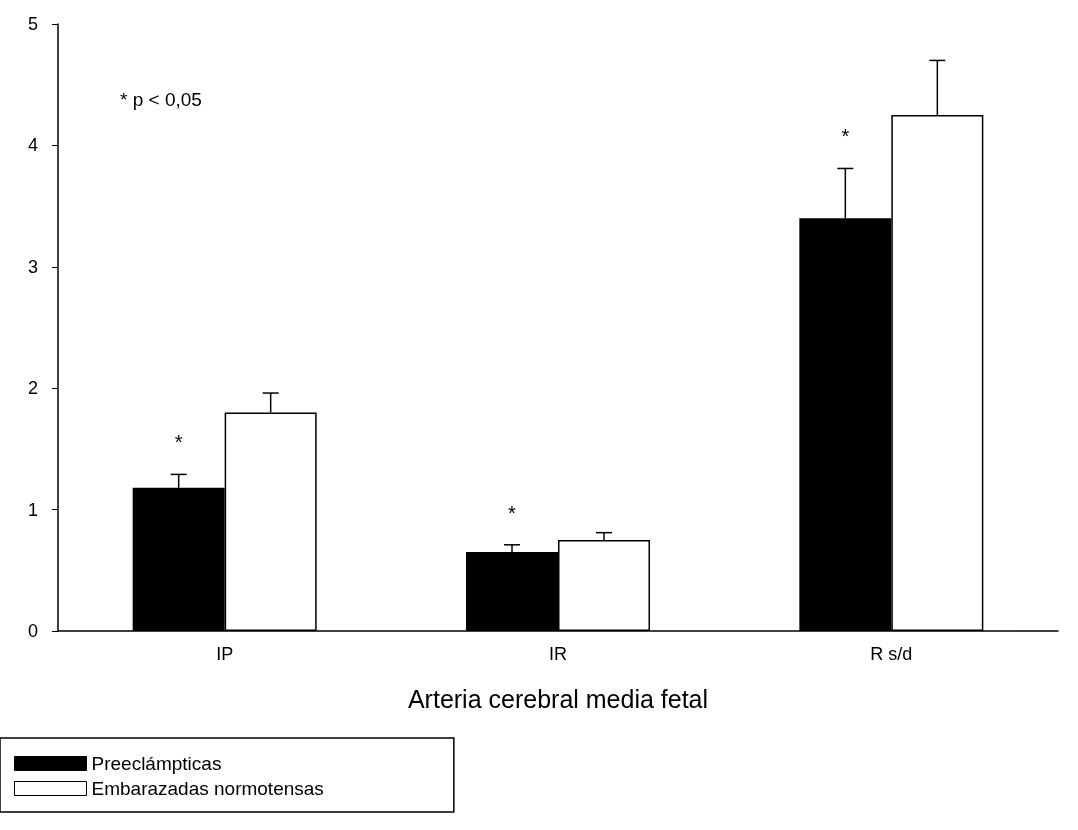 This screenshot has width=1078, height=830. What do you see at coordinates (207, 788) in the screenshot?
I see `legend-label: Embarazadas normotensas` at bounding box center [207, 788].